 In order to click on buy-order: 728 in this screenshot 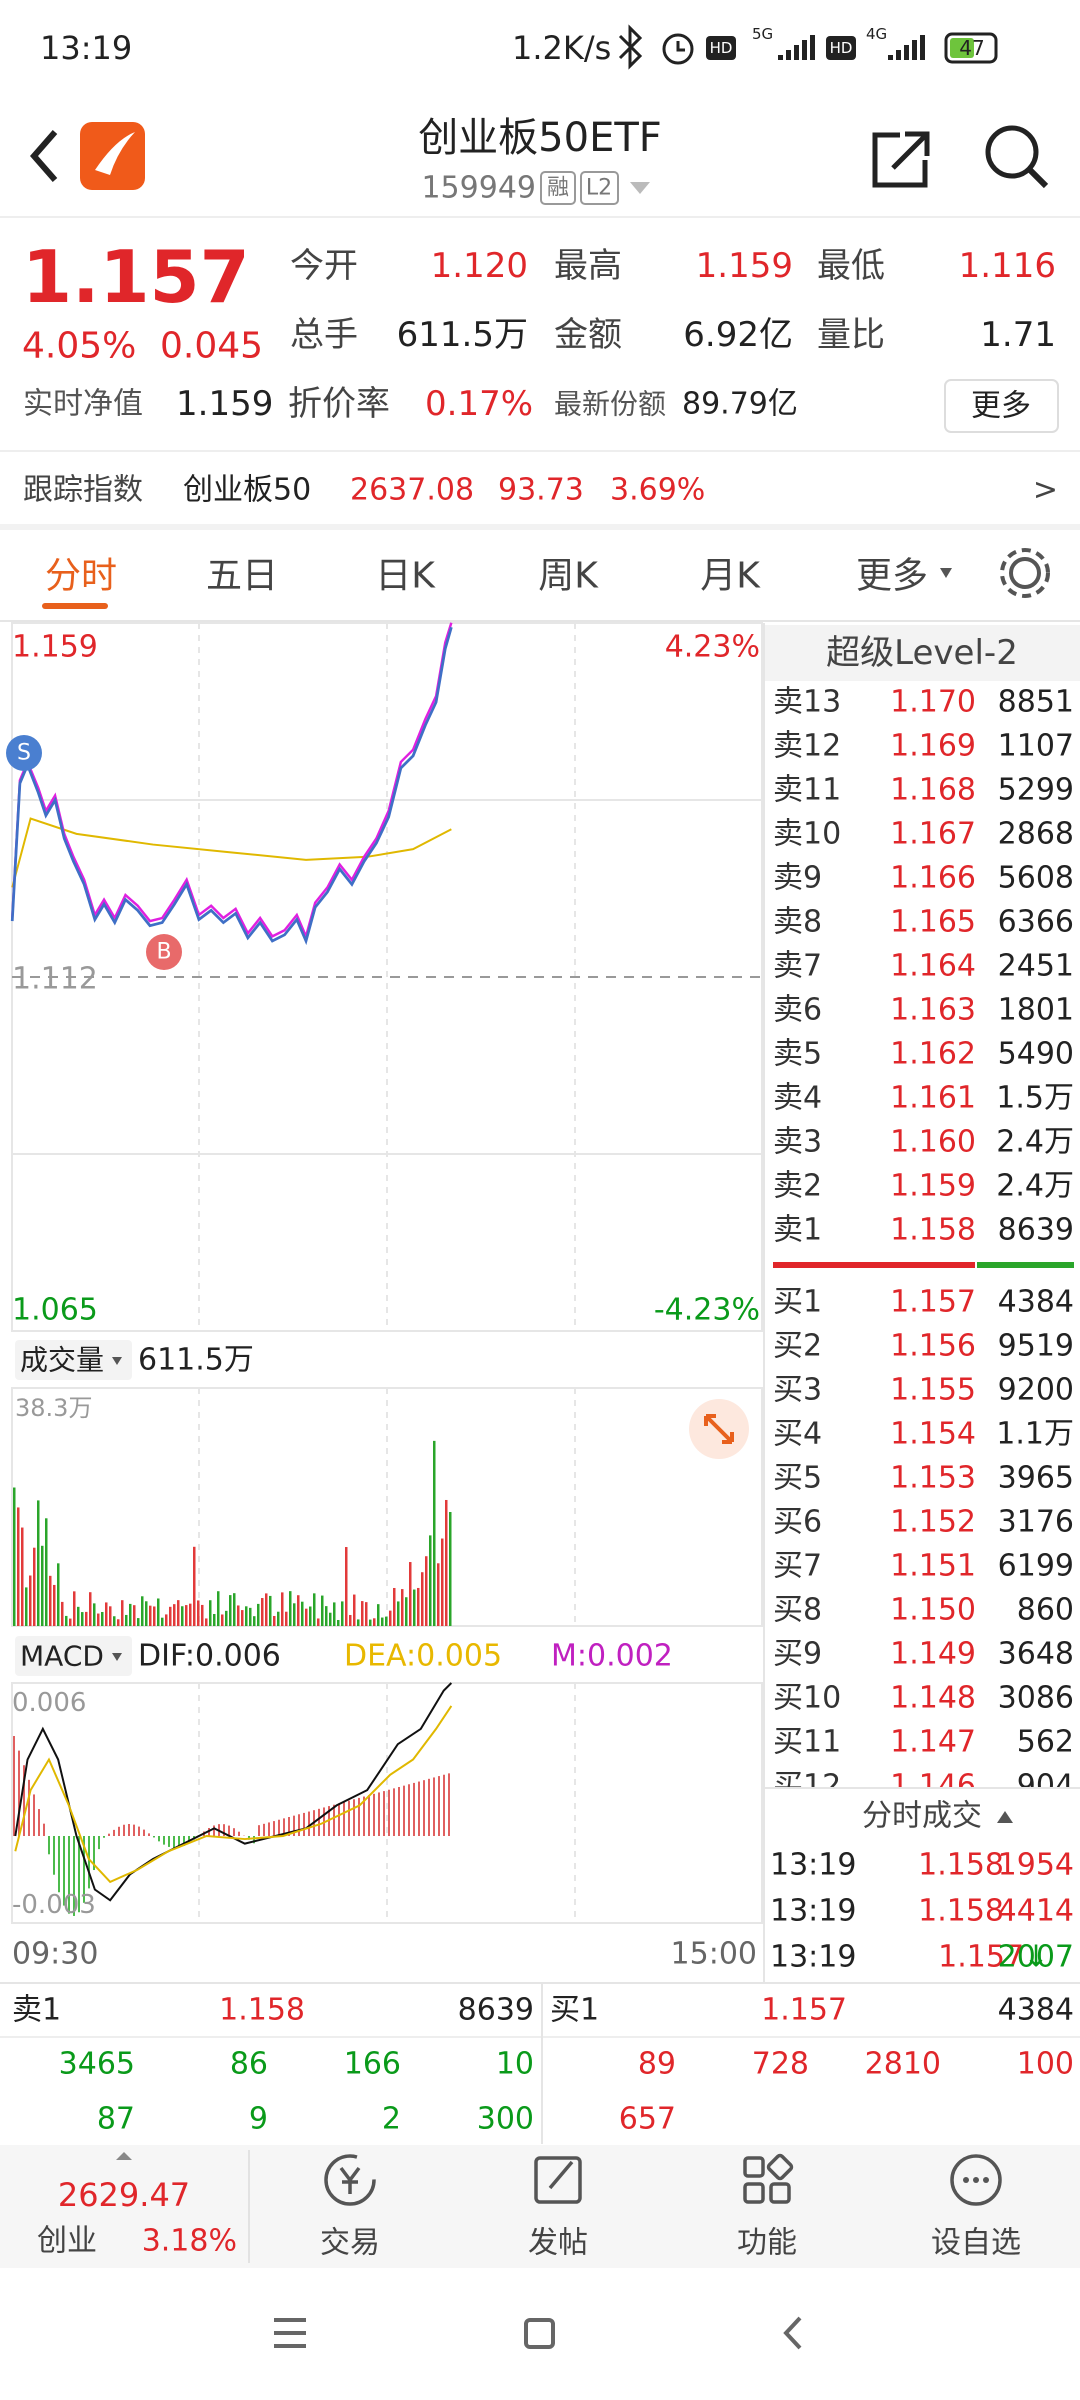, I will do `click(780, 2064)`.